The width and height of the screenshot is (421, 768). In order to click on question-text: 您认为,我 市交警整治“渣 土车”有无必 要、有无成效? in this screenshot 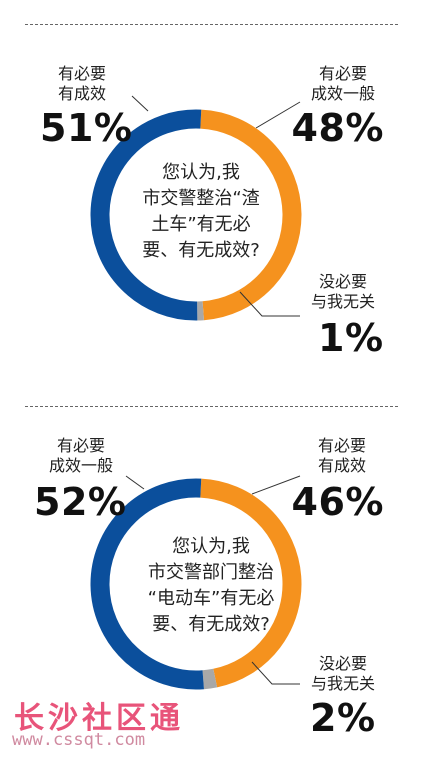, I will do `click(201, 211)`.